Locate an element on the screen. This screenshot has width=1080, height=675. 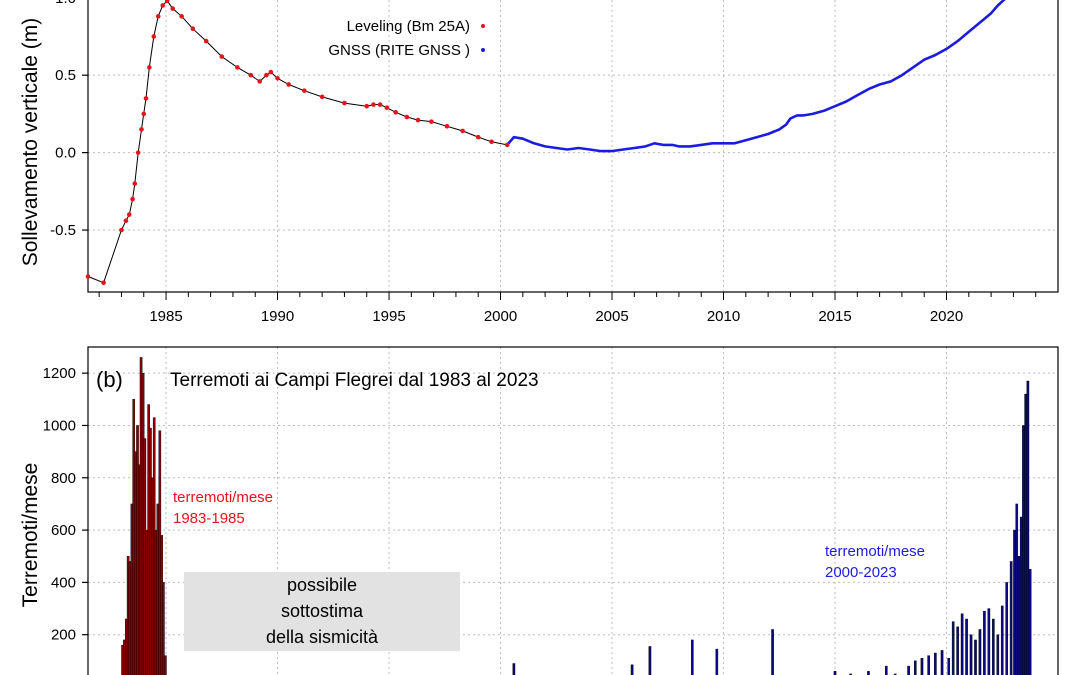
legend-leveling-marker is located at coordinates (483, 26).